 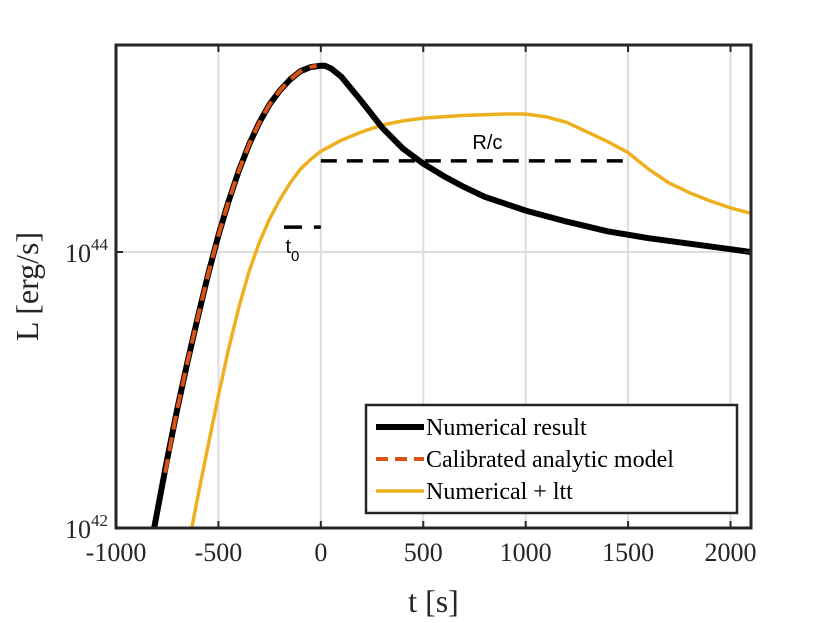 What do you see at coordinates (433, 601) in the screenshot?
I see `x-axis-label: t [s]` at bounding box center [433, 601].